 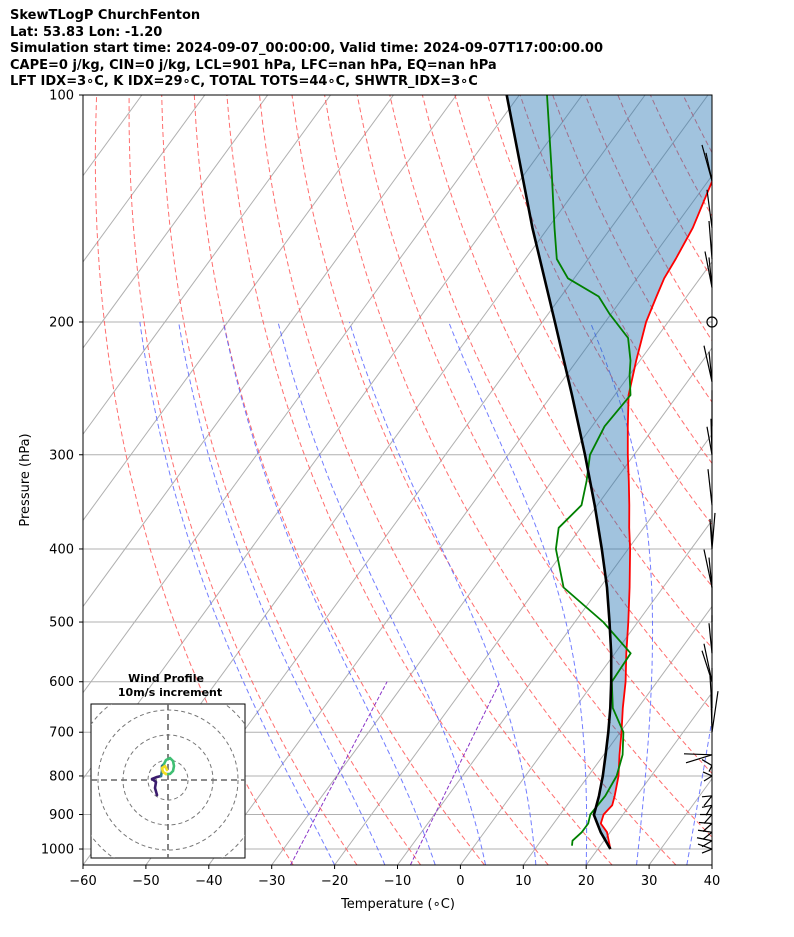 I want to click on location-line: Lat: 53.83 Lon: -1.20, so click(x=86, y=32).